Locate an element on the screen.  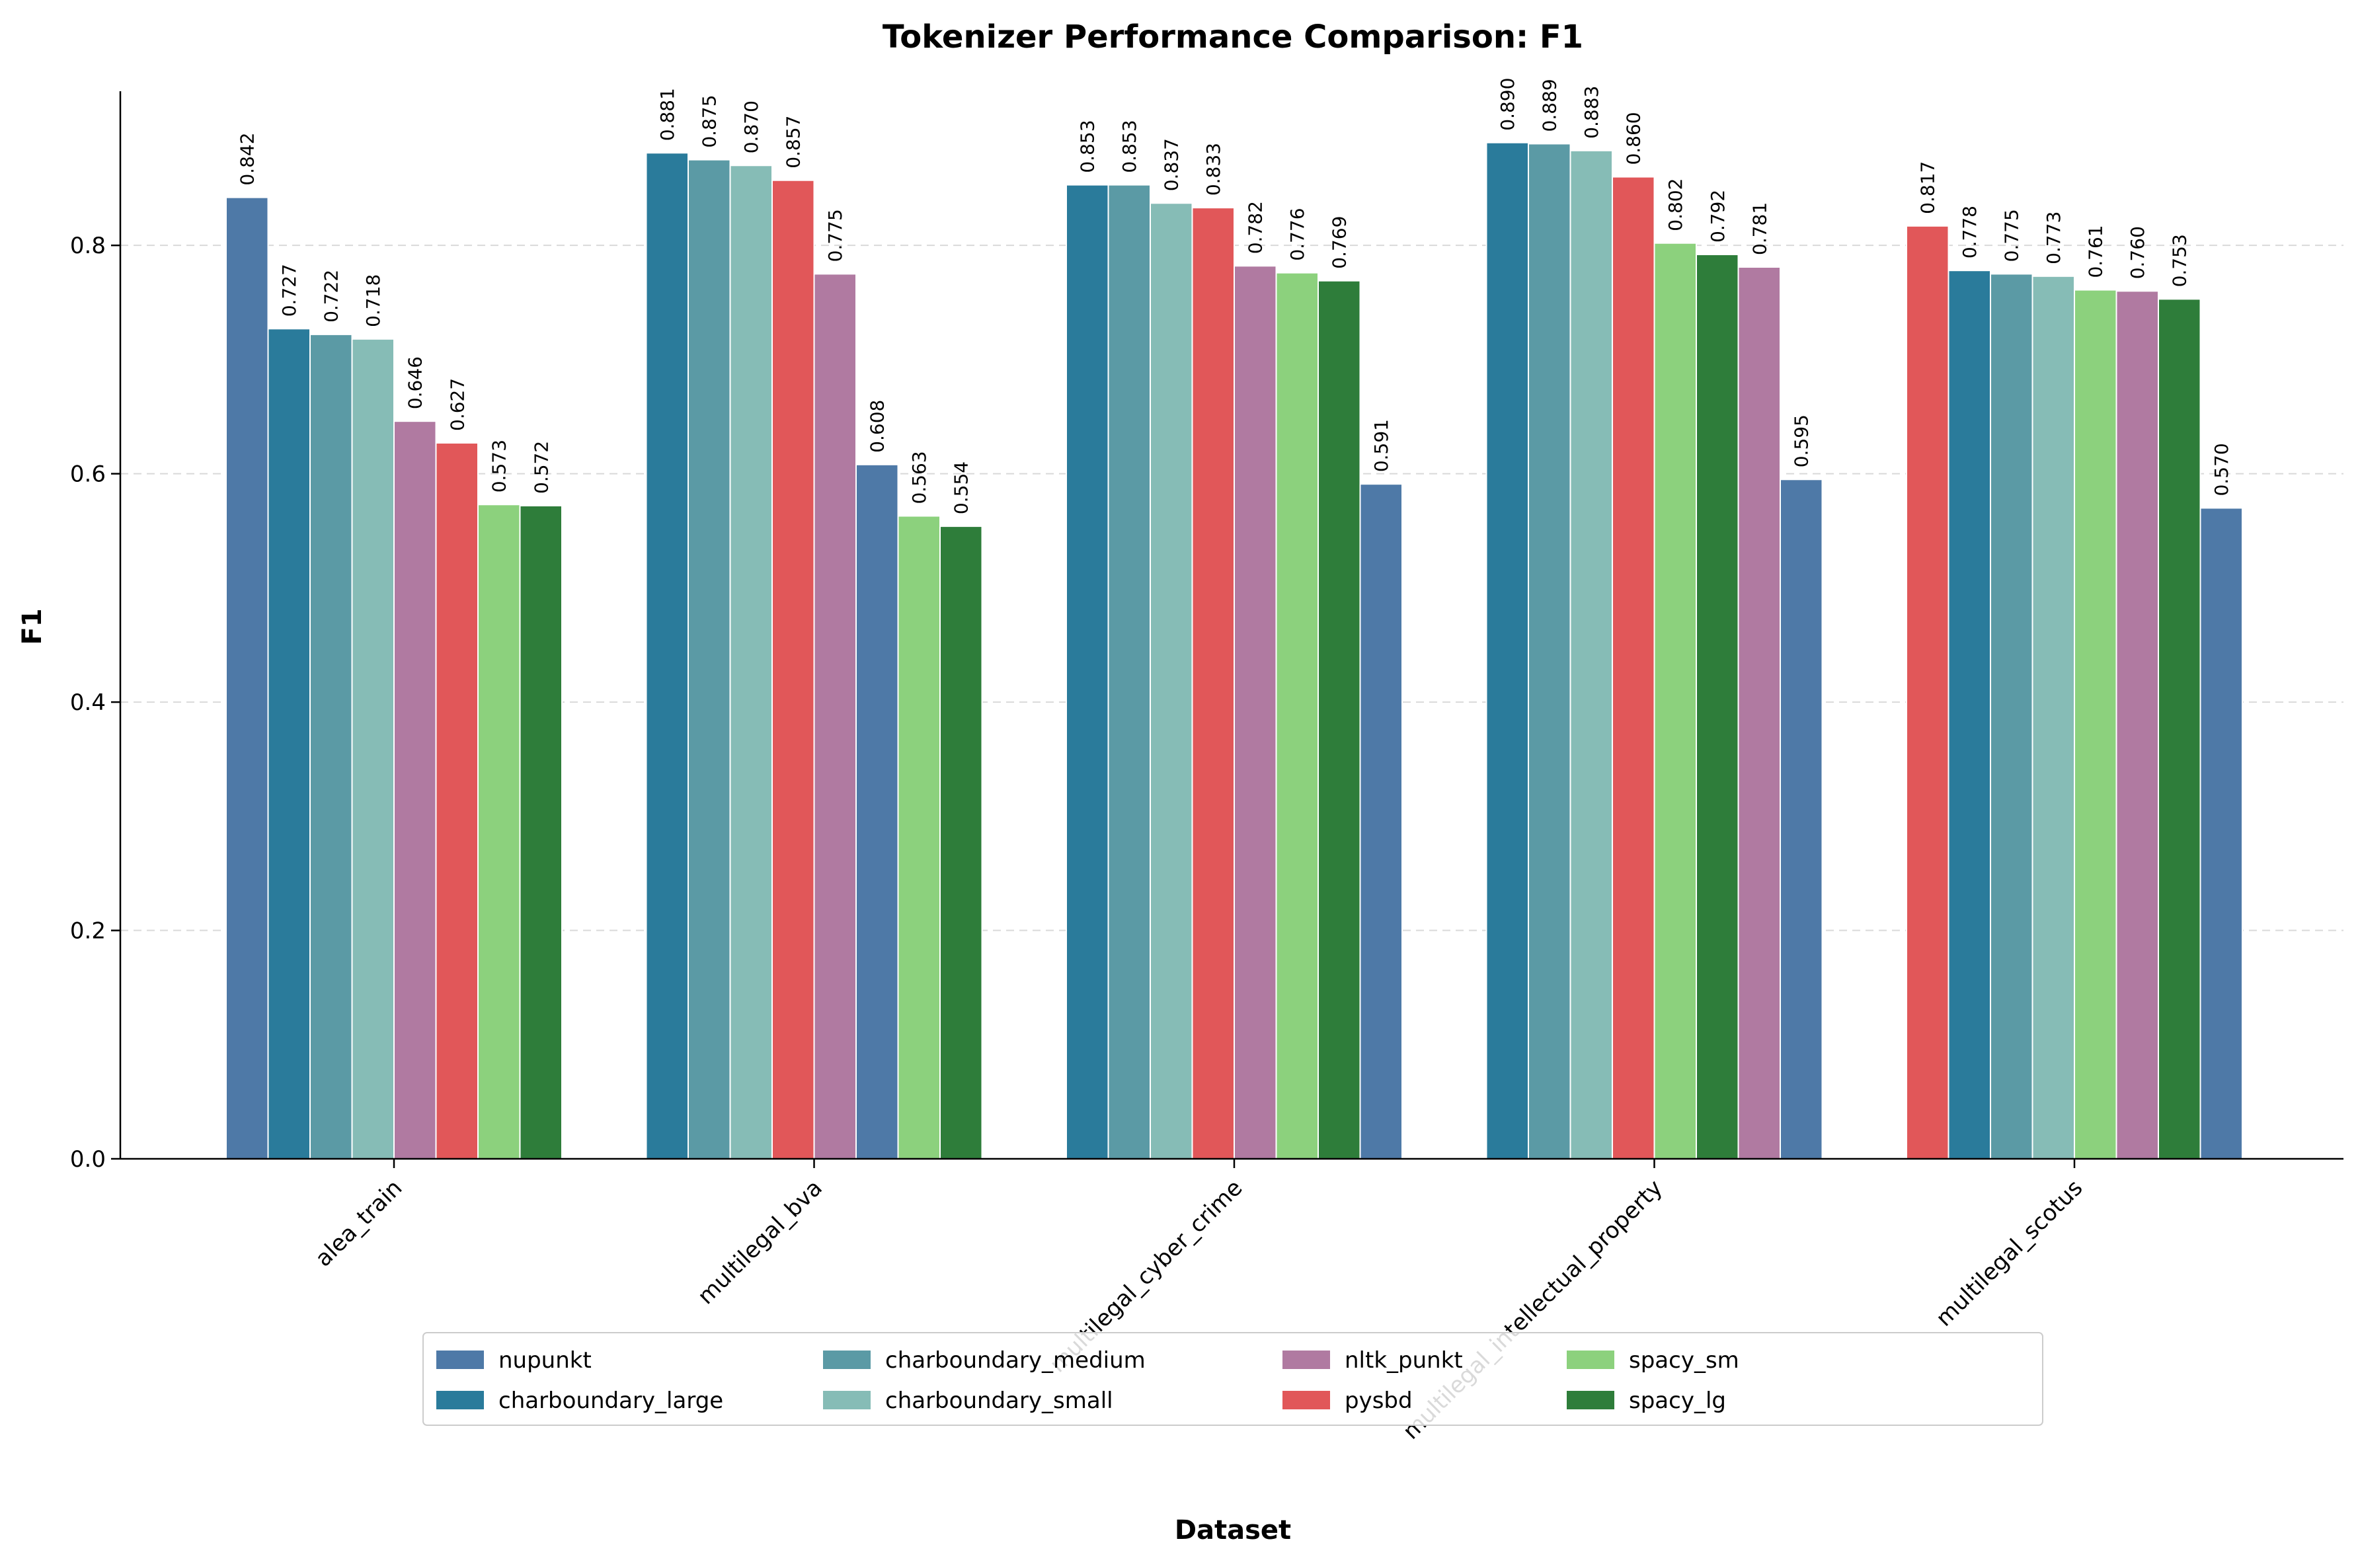
tick-labels: 0.0 0.2 0.4 0.6 0.8 is located at coordinates (88, 703).